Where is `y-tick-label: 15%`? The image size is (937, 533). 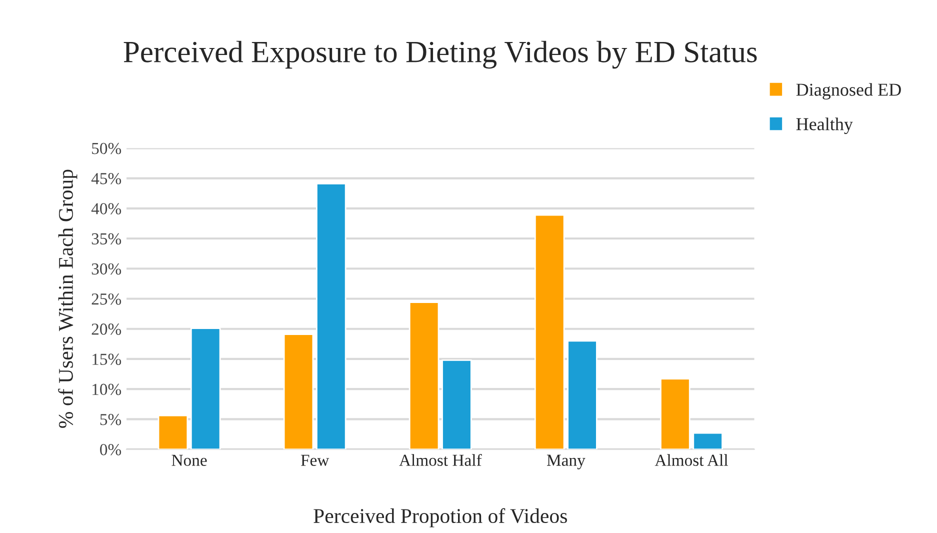
y-tick-label: 15% is located at coordinates (107, 359).